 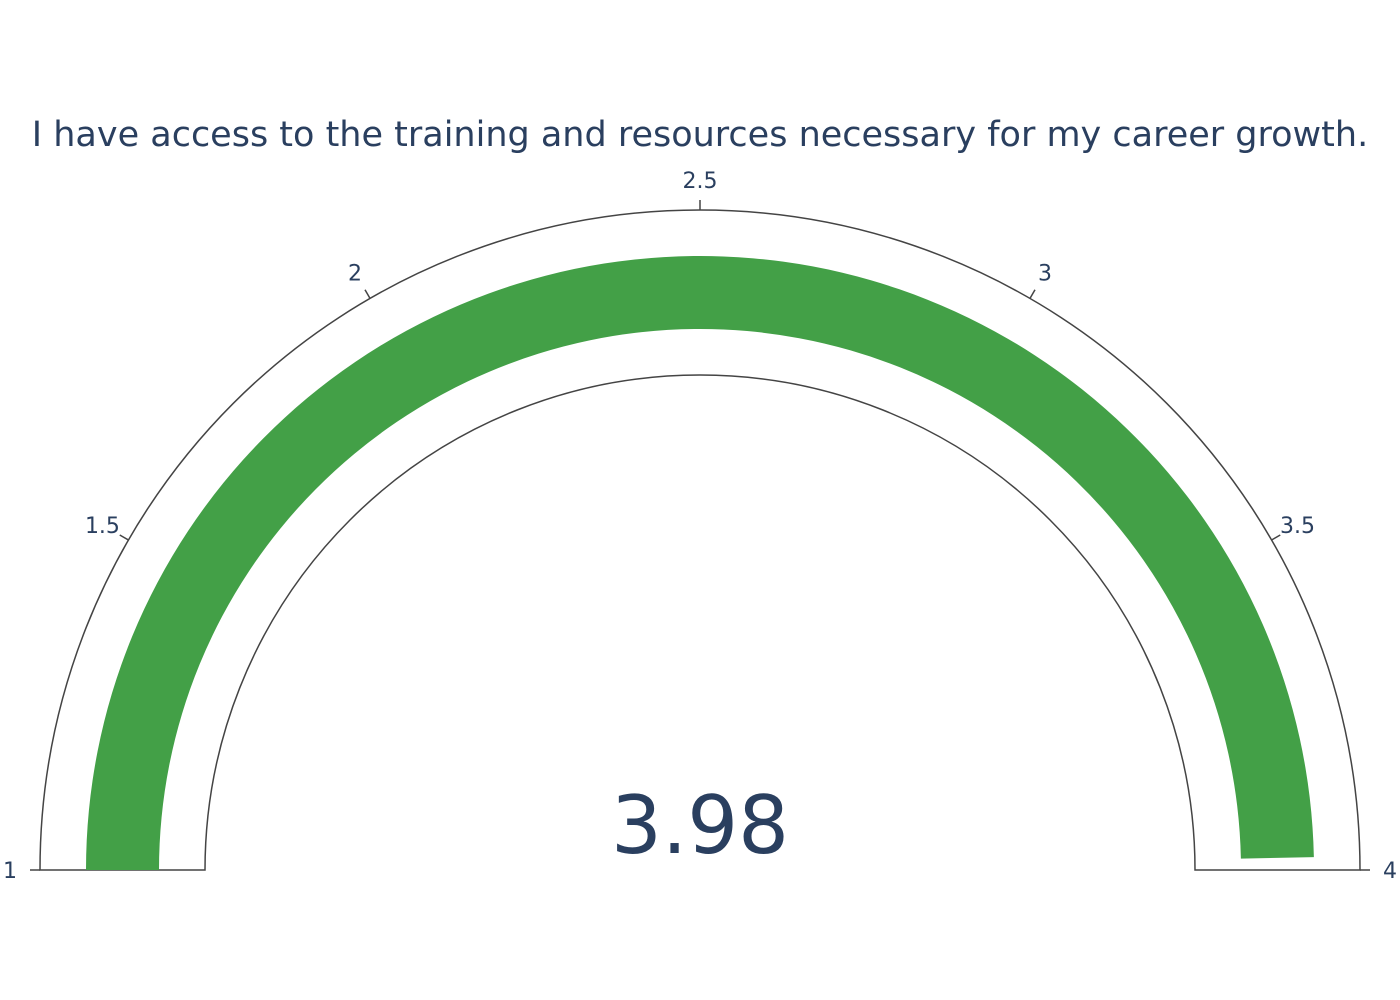 I want to click on gauge-tick-label: 2, so click(x=355, y=273).